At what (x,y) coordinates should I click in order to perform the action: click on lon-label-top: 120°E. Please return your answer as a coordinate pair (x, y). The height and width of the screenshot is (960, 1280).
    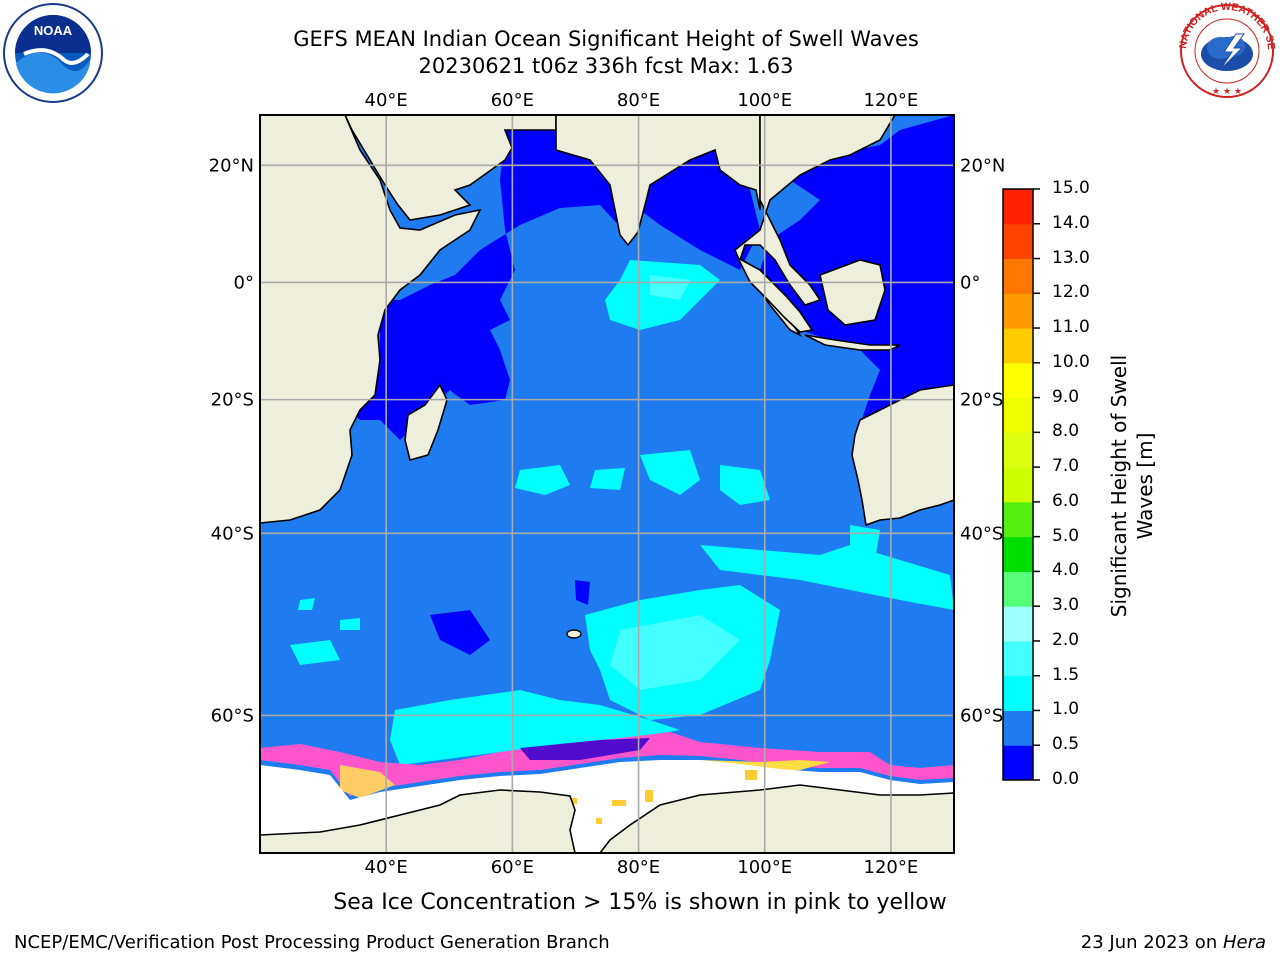
    Looking at the image, I should click on (891, 100).